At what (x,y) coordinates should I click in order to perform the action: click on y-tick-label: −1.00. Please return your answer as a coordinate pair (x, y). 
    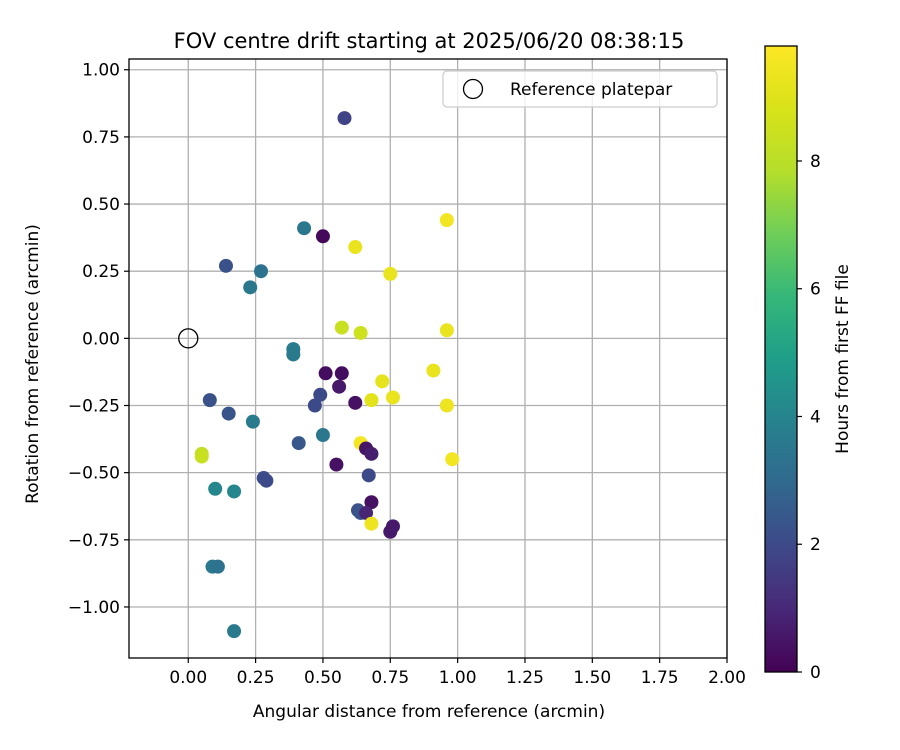
    Looking at the image, I should click on (94, 608).